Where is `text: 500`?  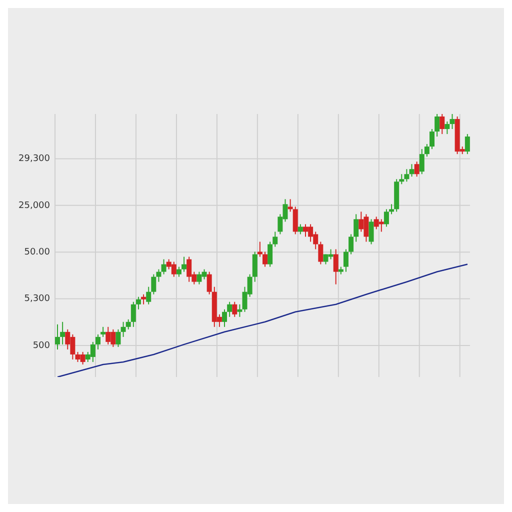 text: 500 is located at coordinates (41, 345).